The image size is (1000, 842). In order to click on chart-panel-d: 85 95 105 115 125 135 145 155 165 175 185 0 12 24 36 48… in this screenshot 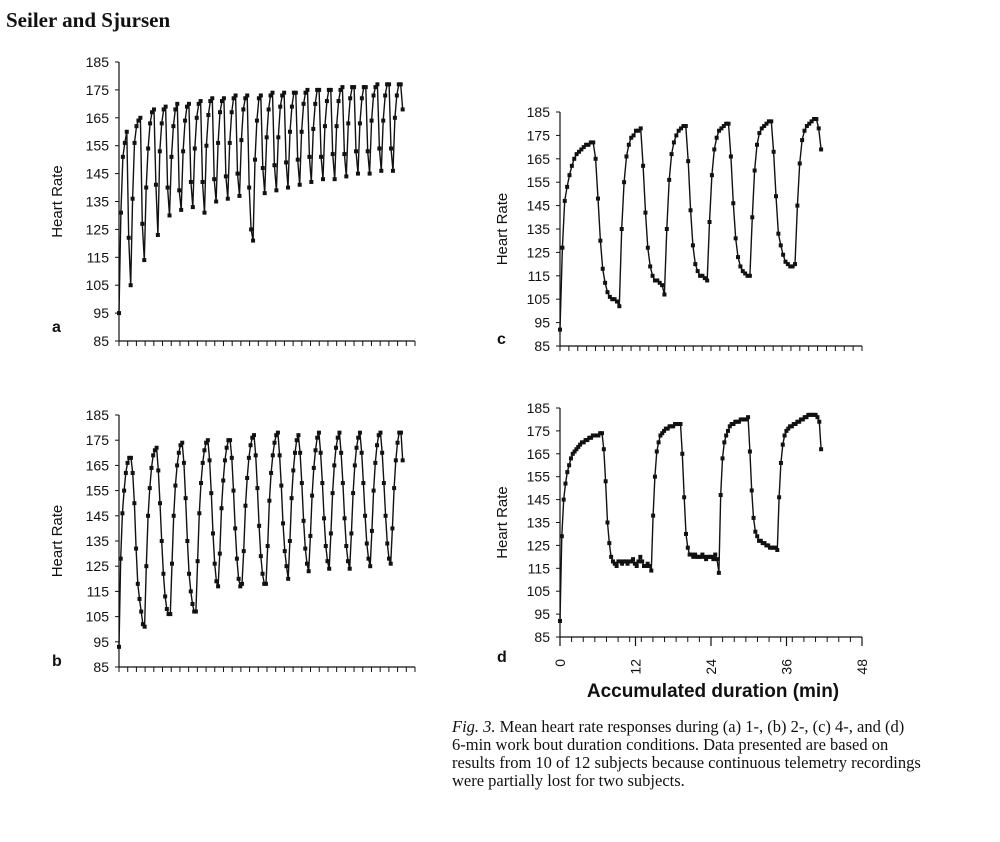, I will do `click(682, 551)`.